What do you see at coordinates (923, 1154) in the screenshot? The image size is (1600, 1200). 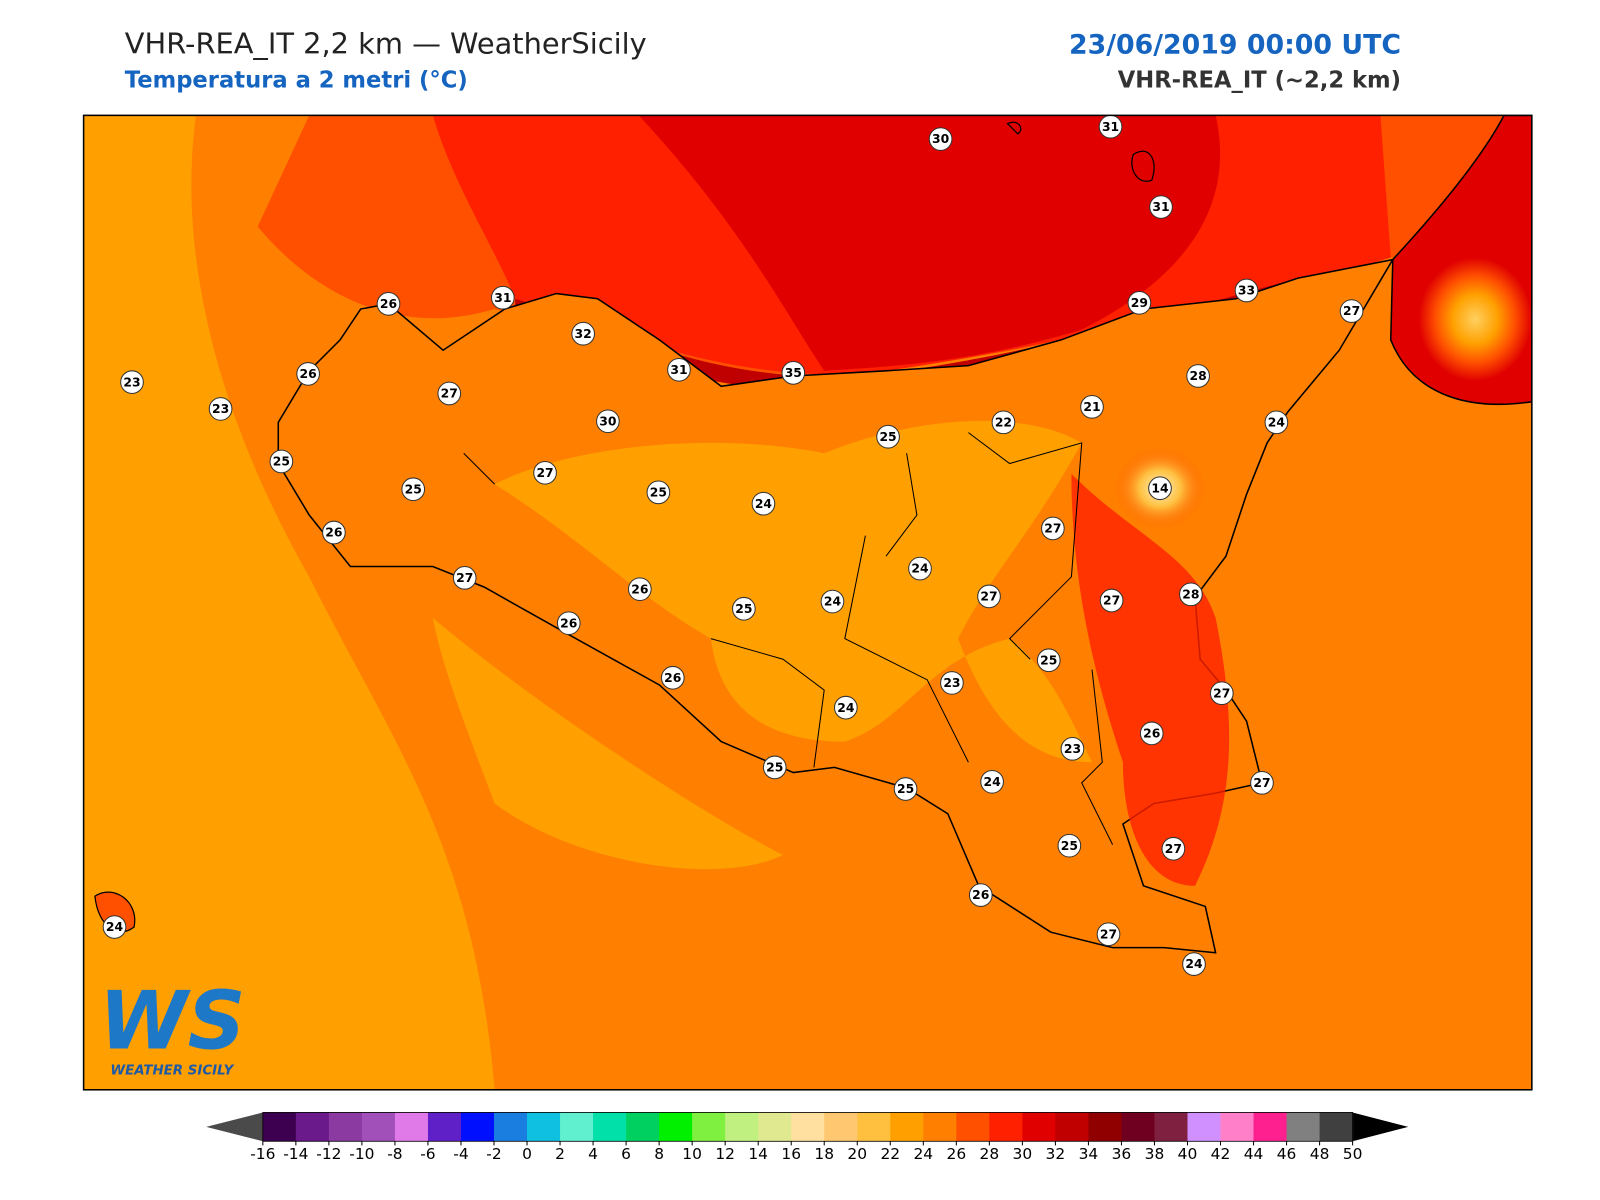 I see `colorbar-tick-label: 24` at bounding box center [923, 1154].